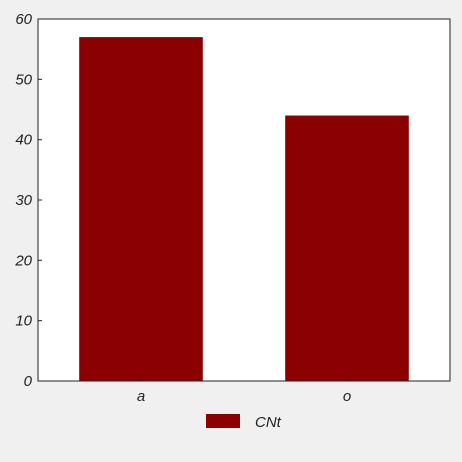  What do you see at coordinates (23, 260) in the screenshot?
I see `y-tick-label: 20` at bounding box center [23, 260].